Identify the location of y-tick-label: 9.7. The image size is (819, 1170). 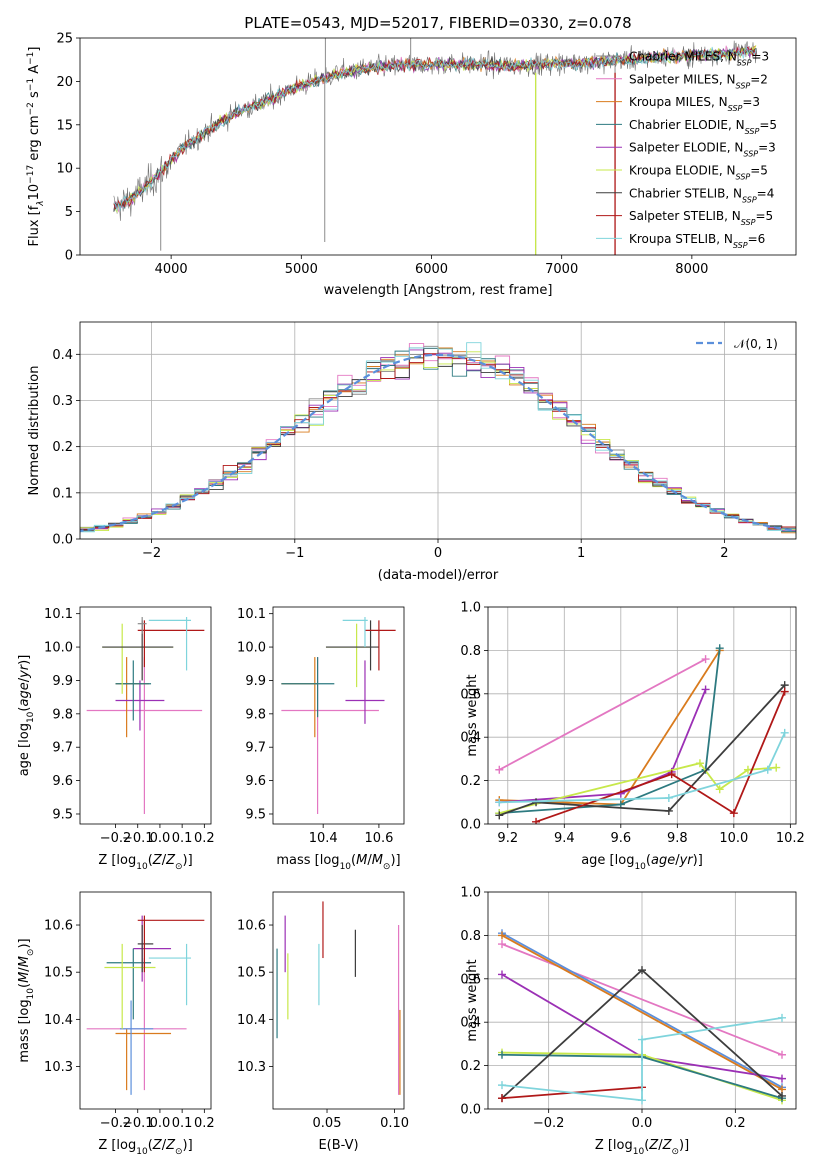
(255, 748).